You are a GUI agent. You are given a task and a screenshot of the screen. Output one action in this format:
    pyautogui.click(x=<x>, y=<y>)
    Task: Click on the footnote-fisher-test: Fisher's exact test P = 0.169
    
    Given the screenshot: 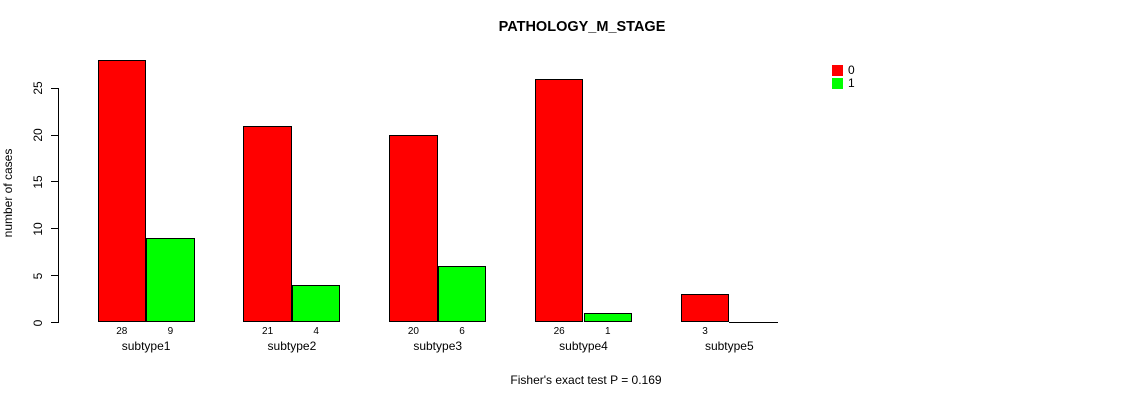 What is the action you would take?
    pyautogui.click(x=586, y=380)
    